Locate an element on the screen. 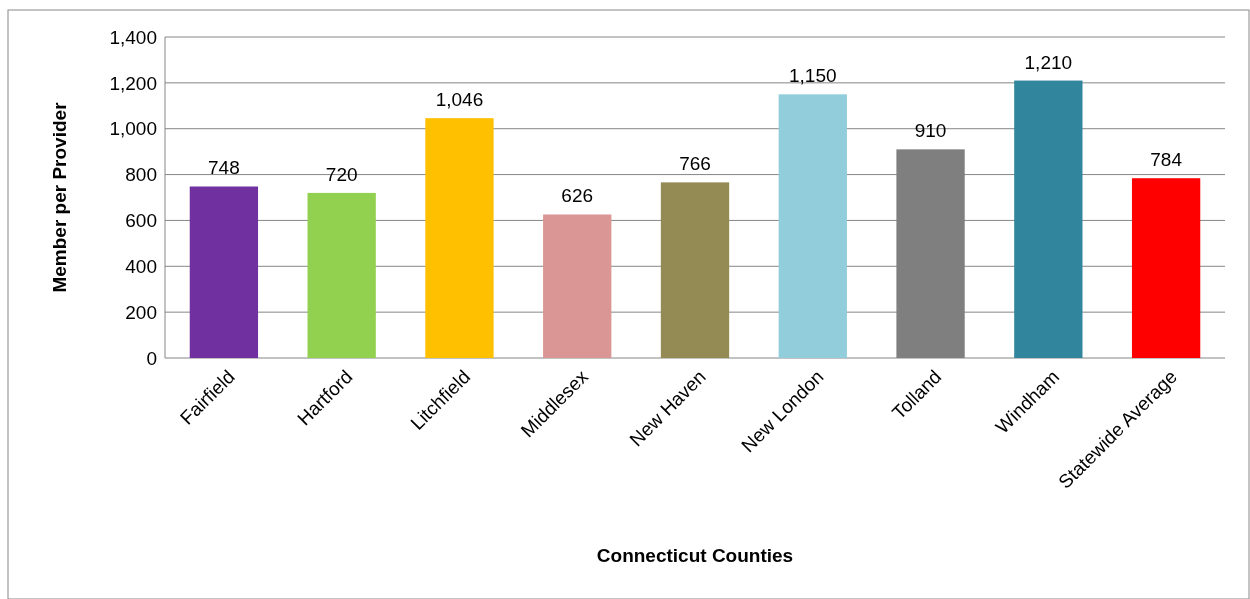 Image resolution: width=1250 pixels, height=599 pixels. data-label: 626 is located at coordinates (577, 196).